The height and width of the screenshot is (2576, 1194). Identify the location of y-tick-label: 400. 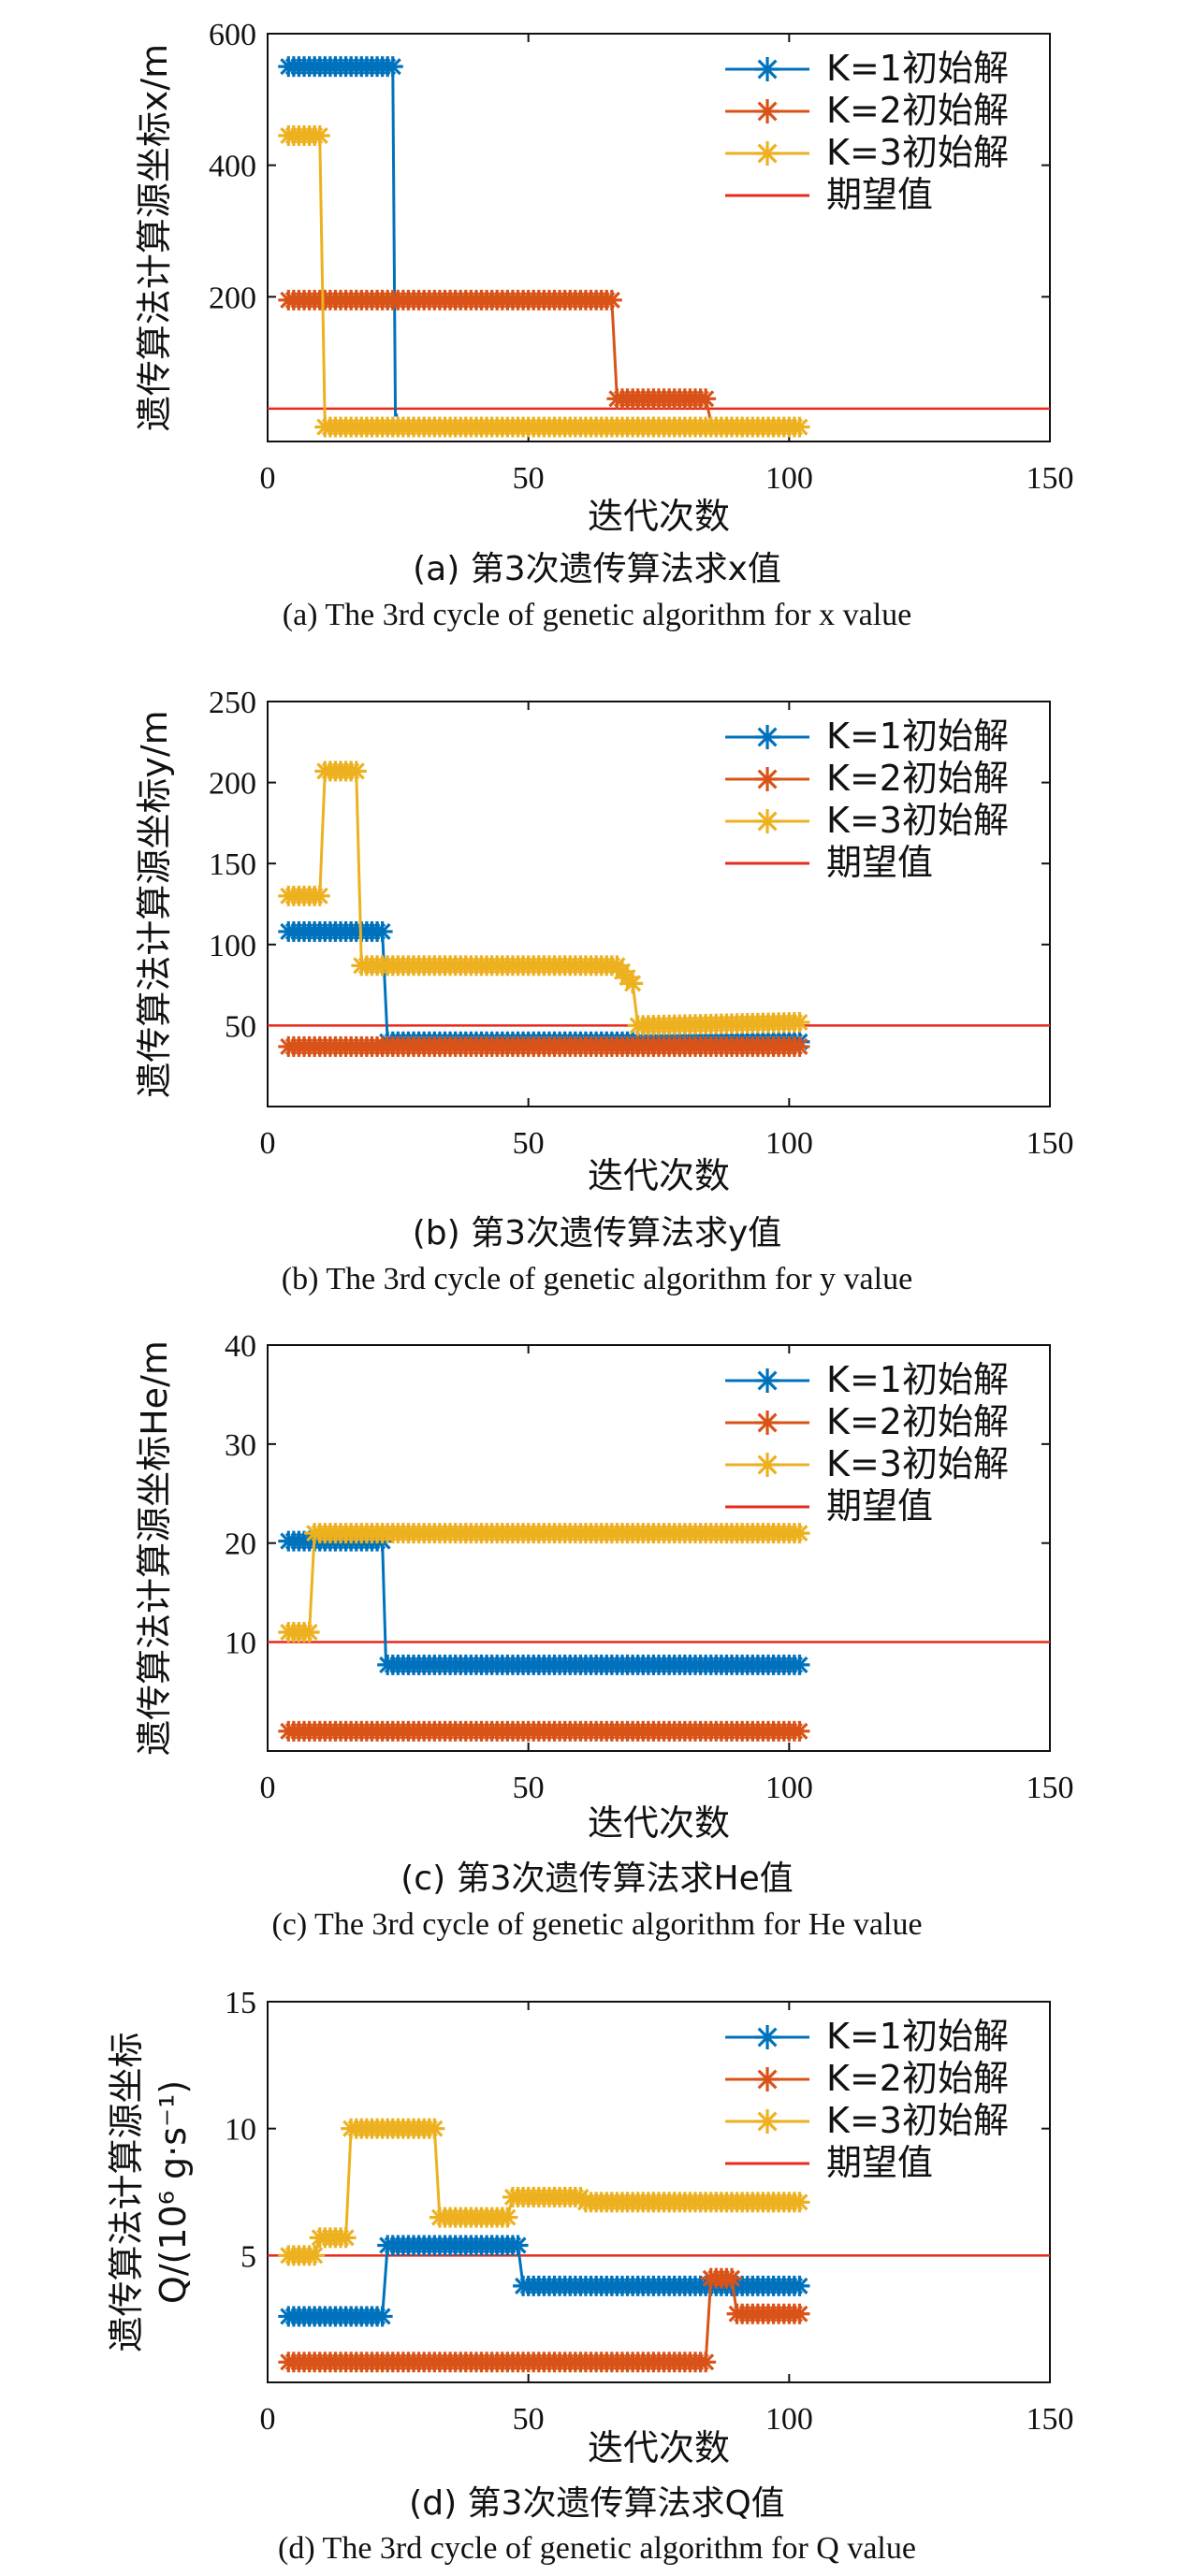
(233, 167).